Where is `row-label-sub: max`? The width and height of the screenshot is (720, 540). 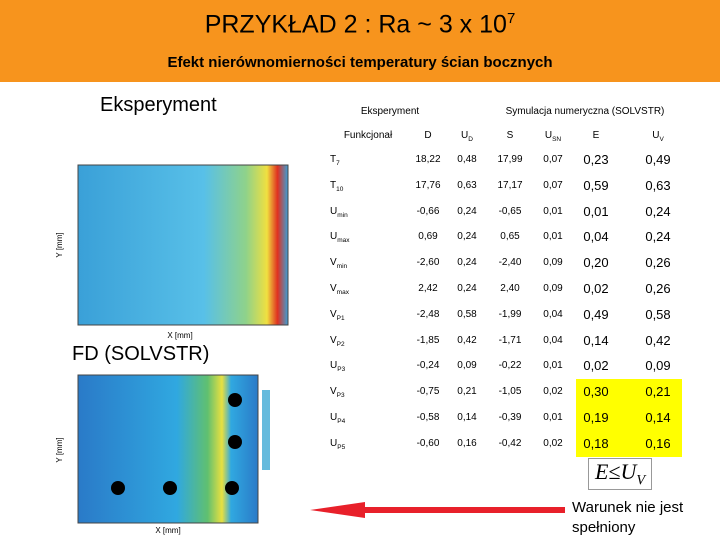
row-label-sub: max is located at coordinates (342, 292).